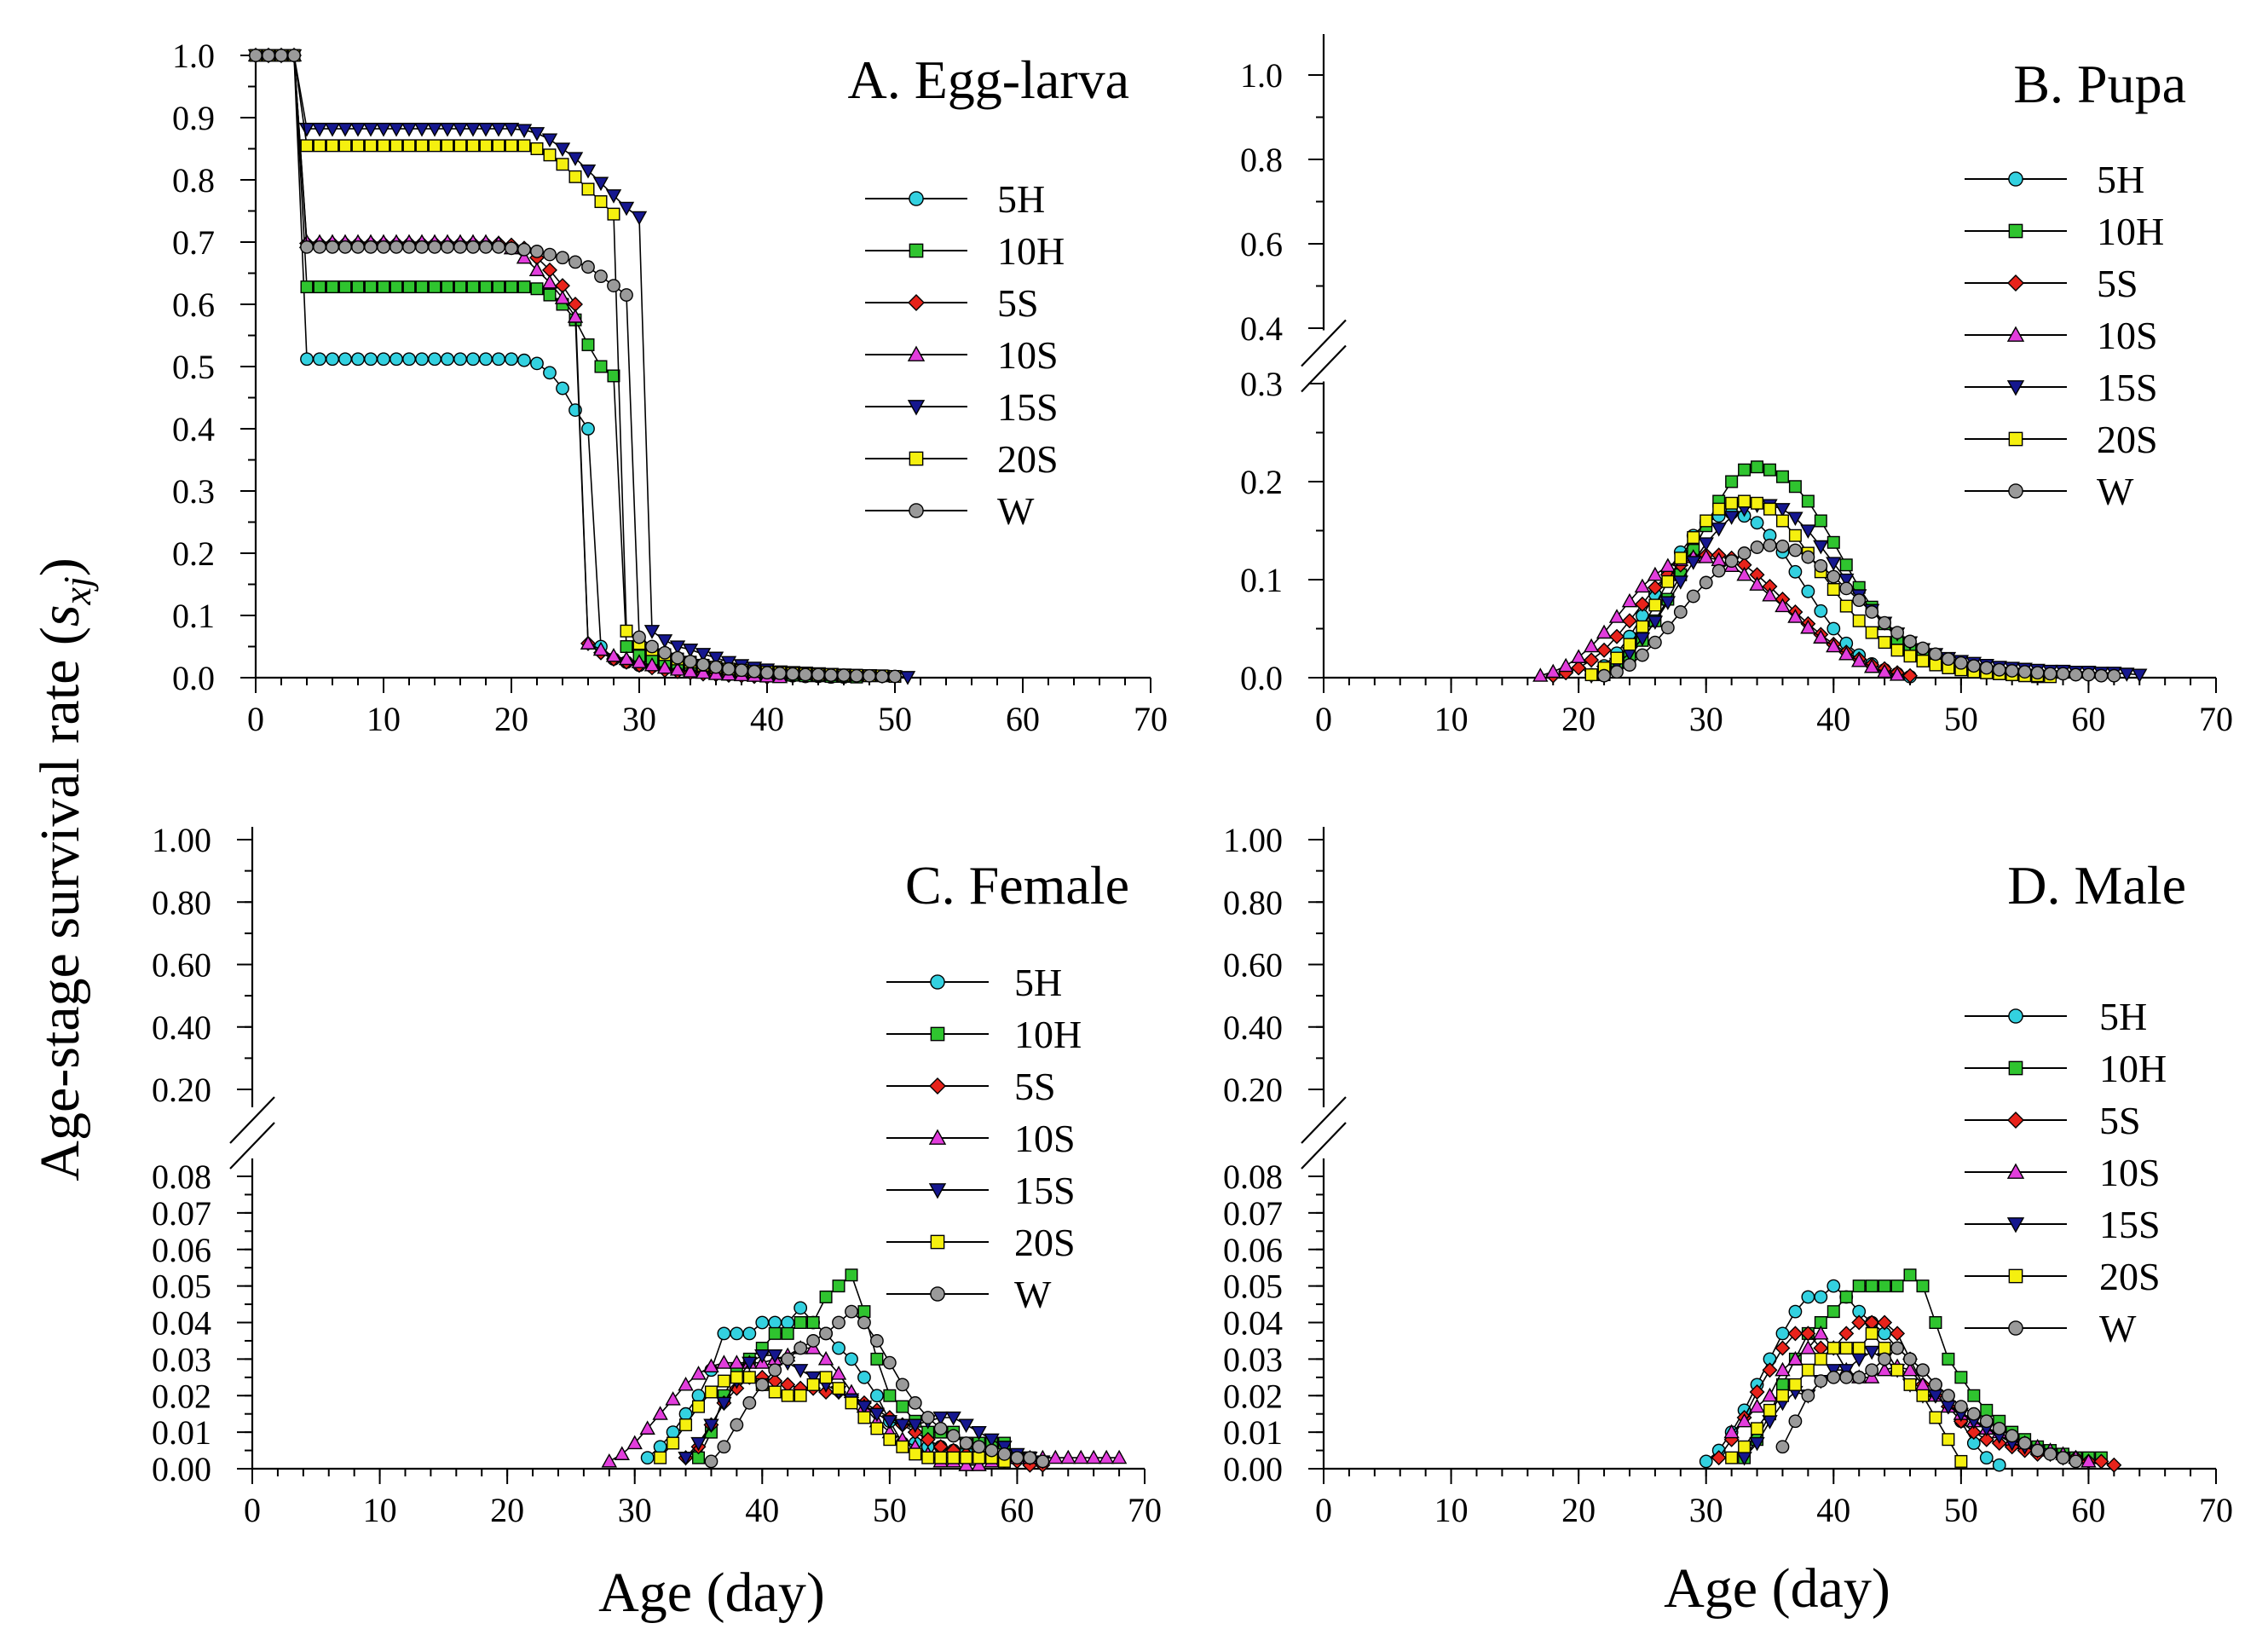 The height and width of the screenshot is (1652, 2268). What do you see at coordinates (181, 1090) in the screenshot?
I see `y-tick-label: 0.20` at bounding box center [181, 1090].